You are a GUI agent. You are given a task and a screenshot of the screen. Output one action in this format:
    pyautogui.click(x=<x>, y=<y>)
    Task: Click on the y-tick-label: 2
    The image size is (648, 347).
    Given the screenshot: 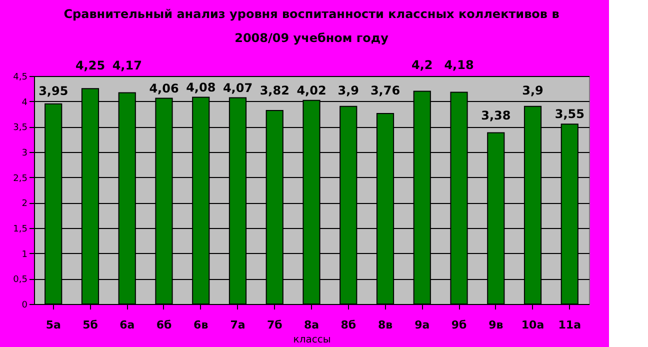 What is the action you would take?
    pyautogui.click(x=25, y=204)
    